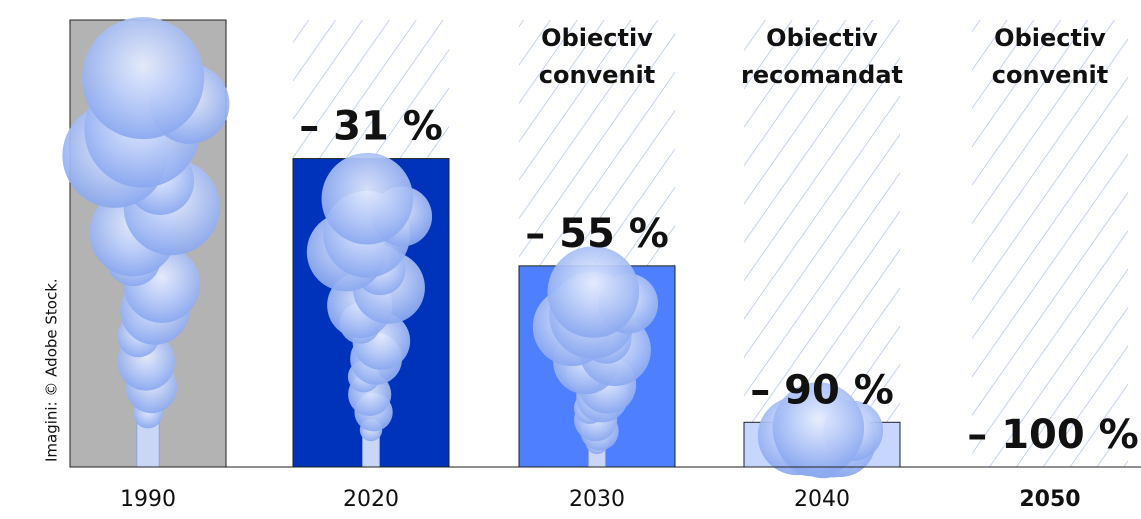 Image resolution: width=1141 pixels, height=519 pixels. What do you see at coordinates (371, 499) in the screenshot?
I see `x-tick-label: 2020` at bounding box center [371, 499].